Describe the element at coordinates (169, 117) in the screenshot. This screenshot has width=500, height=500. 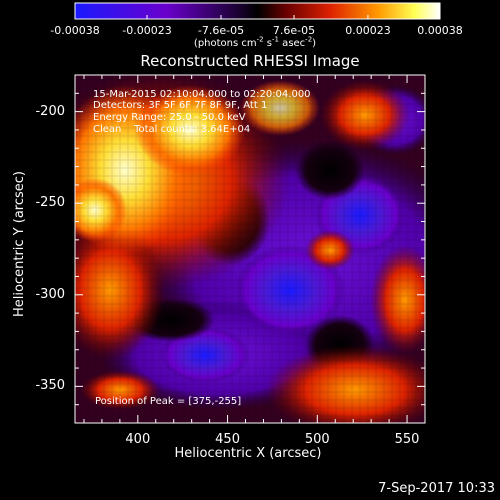
I see `energy-range-text: Energy Range: 25.0 - 50.0 keV` at that location.